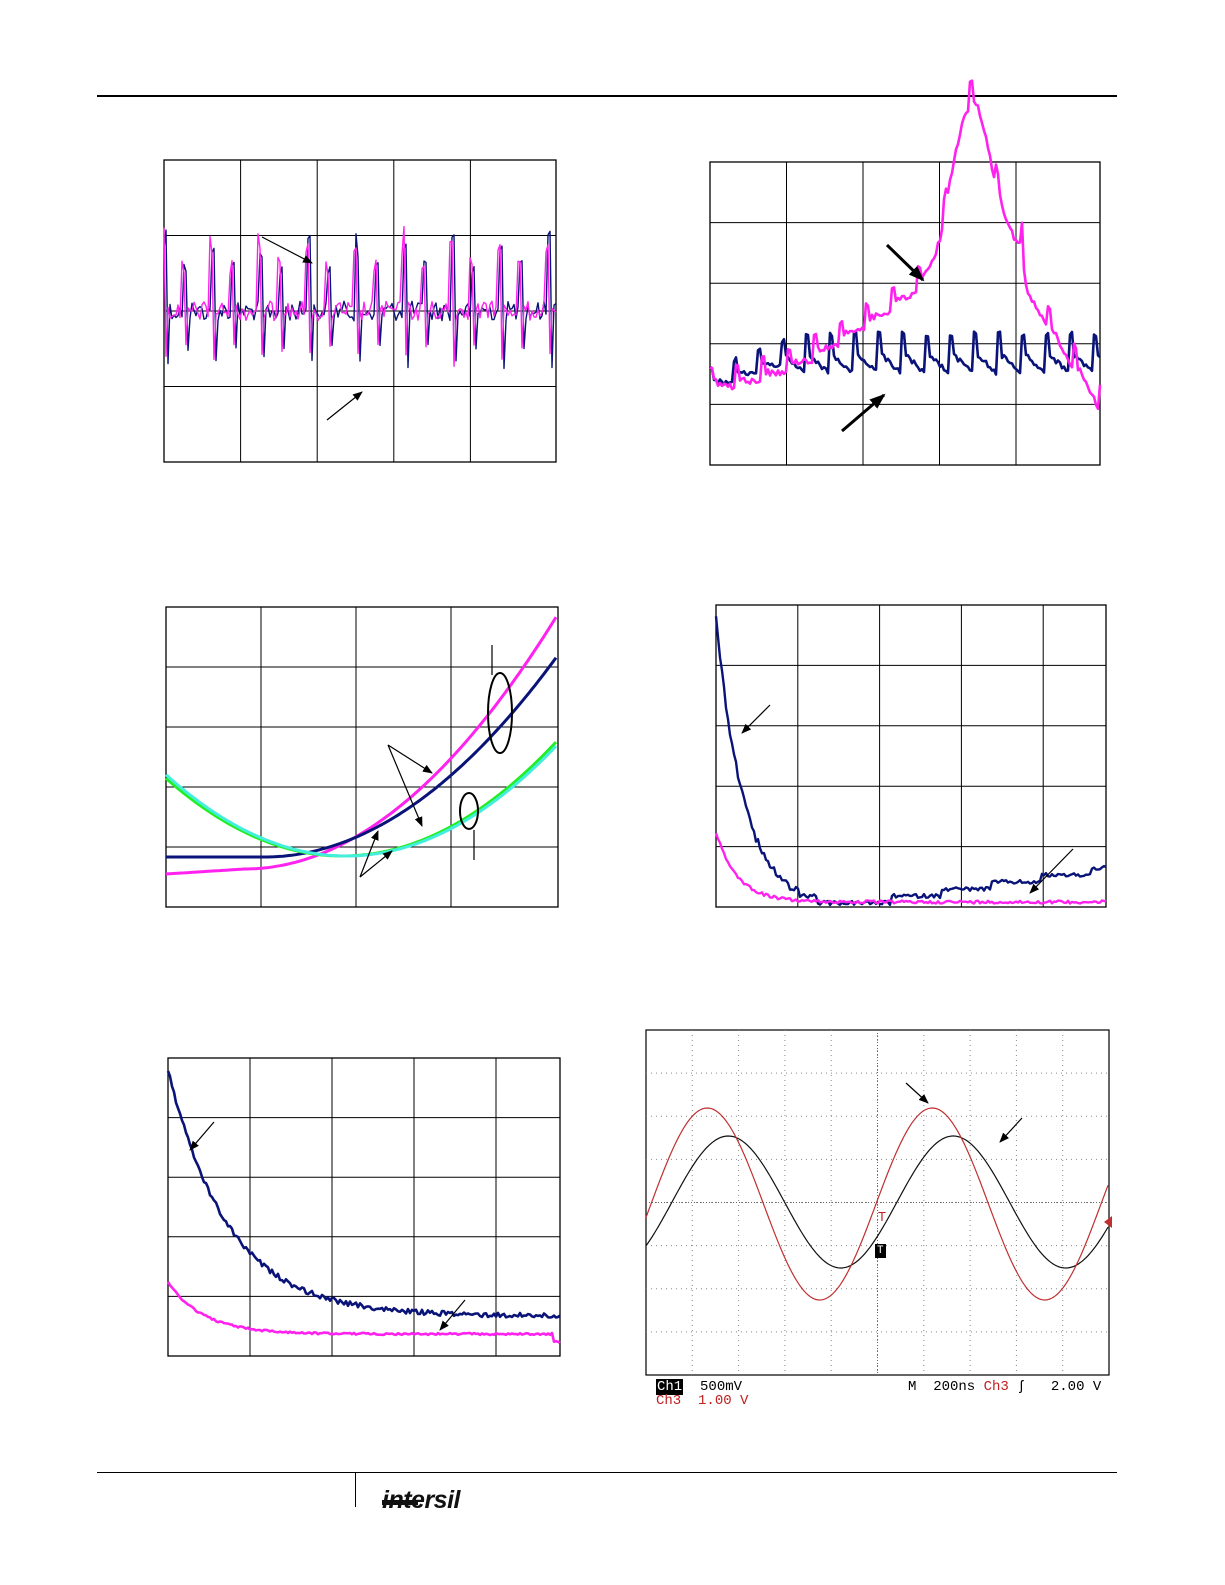  I want to click on scope-series-ch3, so click(877, 1204).